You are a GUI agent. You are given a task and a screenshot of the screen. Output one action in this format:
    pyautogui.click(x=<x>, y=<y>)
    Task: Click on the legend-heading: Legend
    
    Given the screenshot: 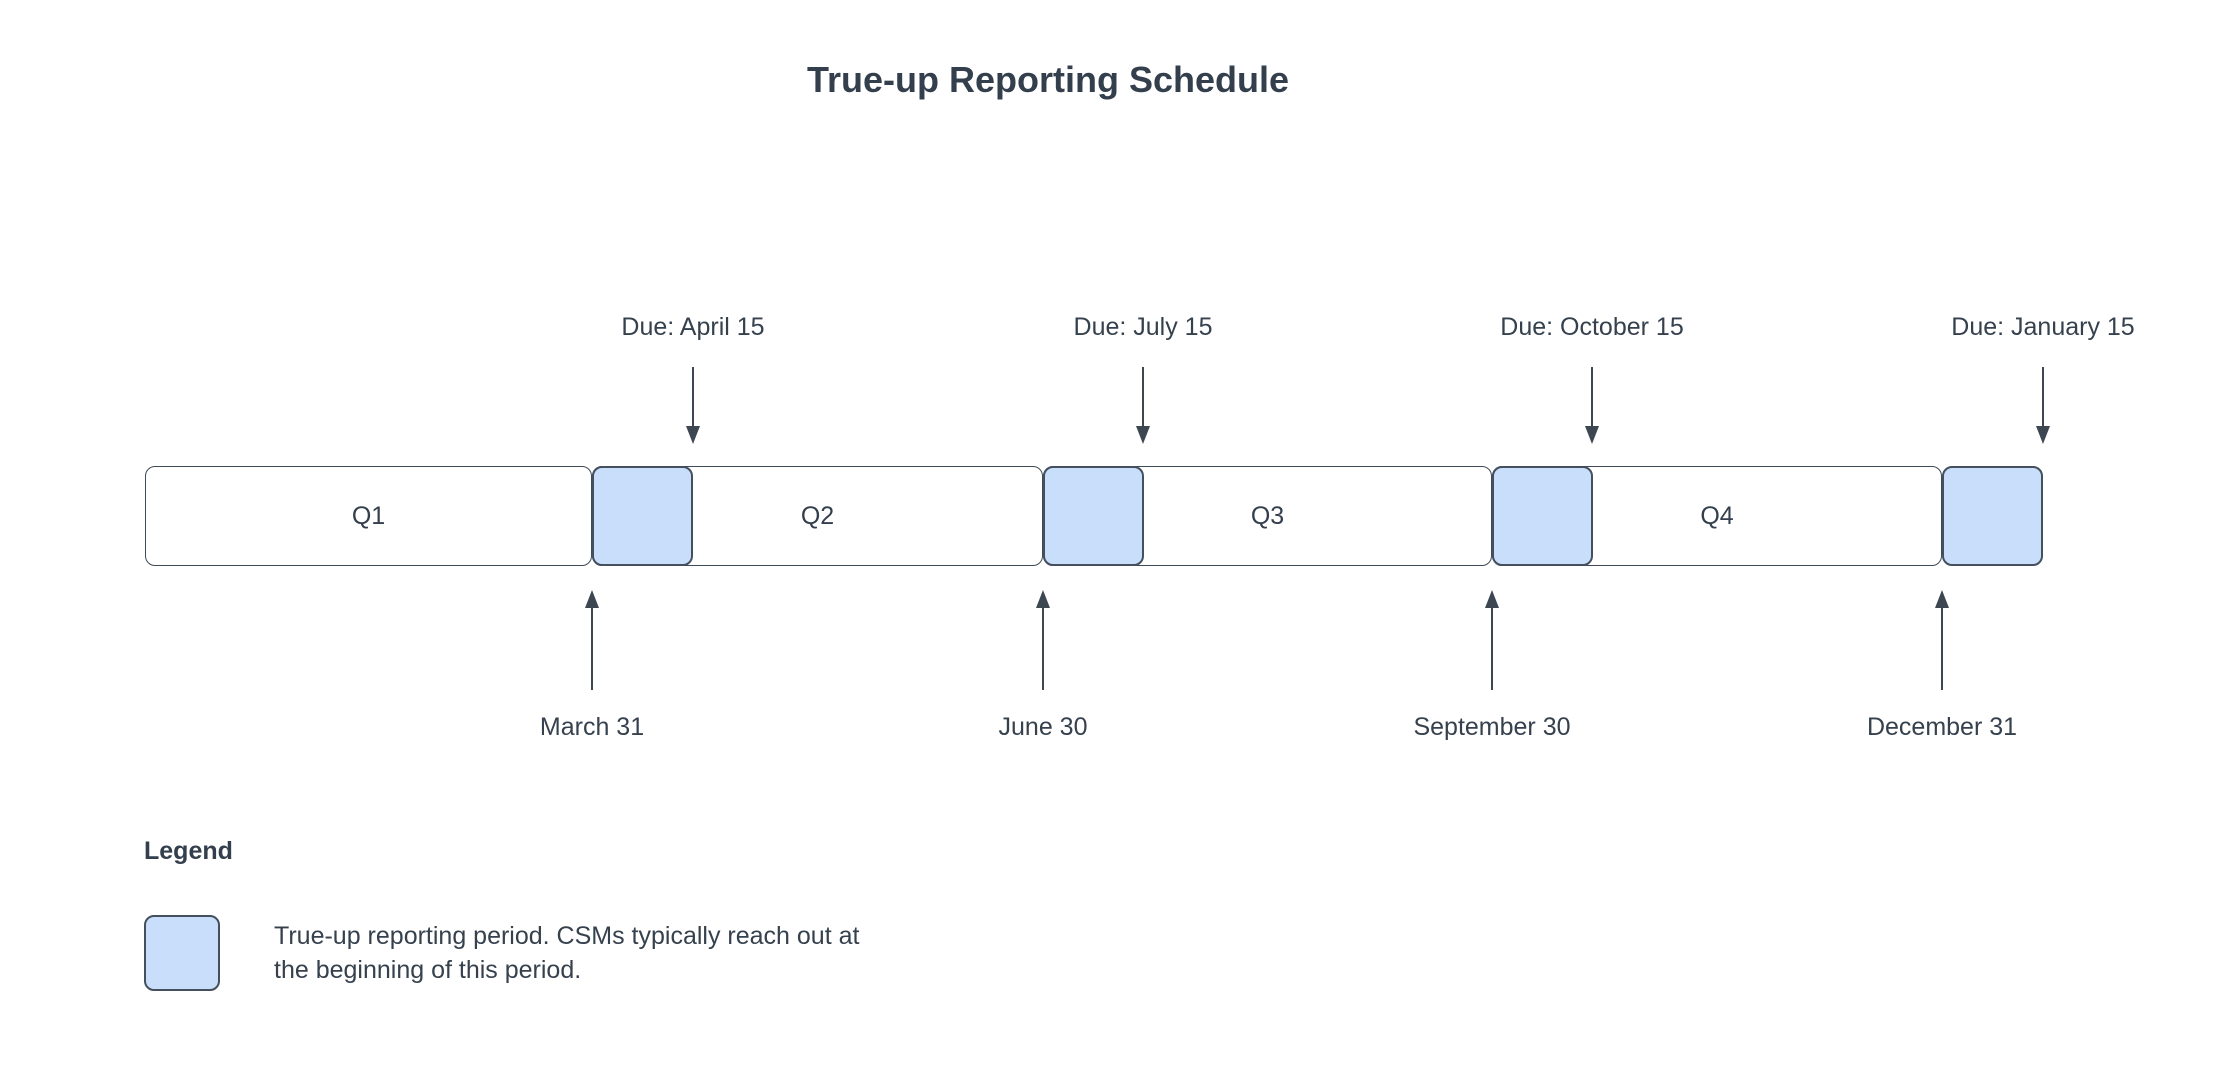 What is the action you would take?
    pyautogui.click(x=188, y=851)
    